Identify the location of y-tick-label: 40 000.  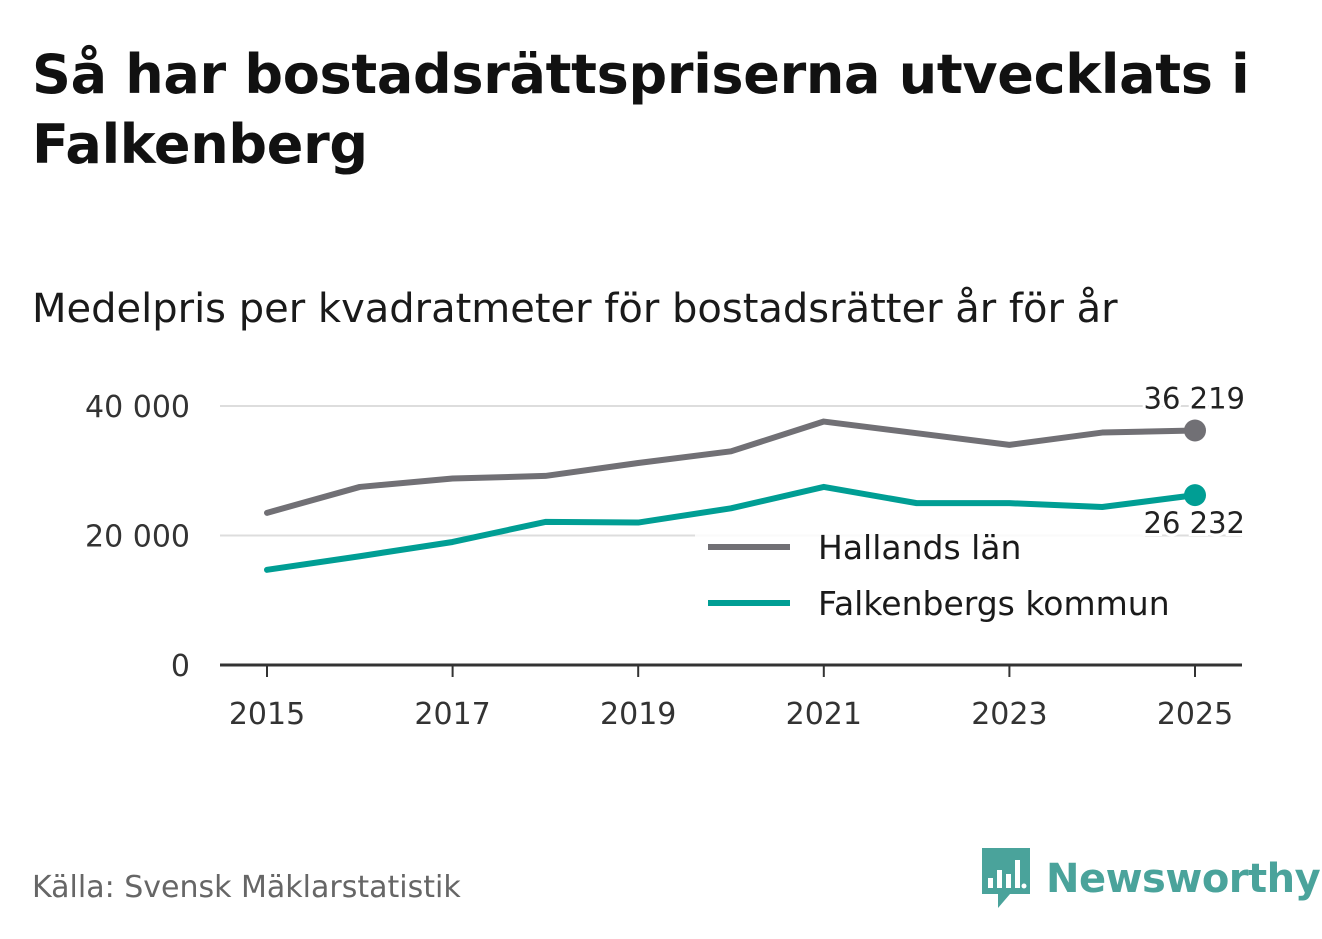
(137, 407).